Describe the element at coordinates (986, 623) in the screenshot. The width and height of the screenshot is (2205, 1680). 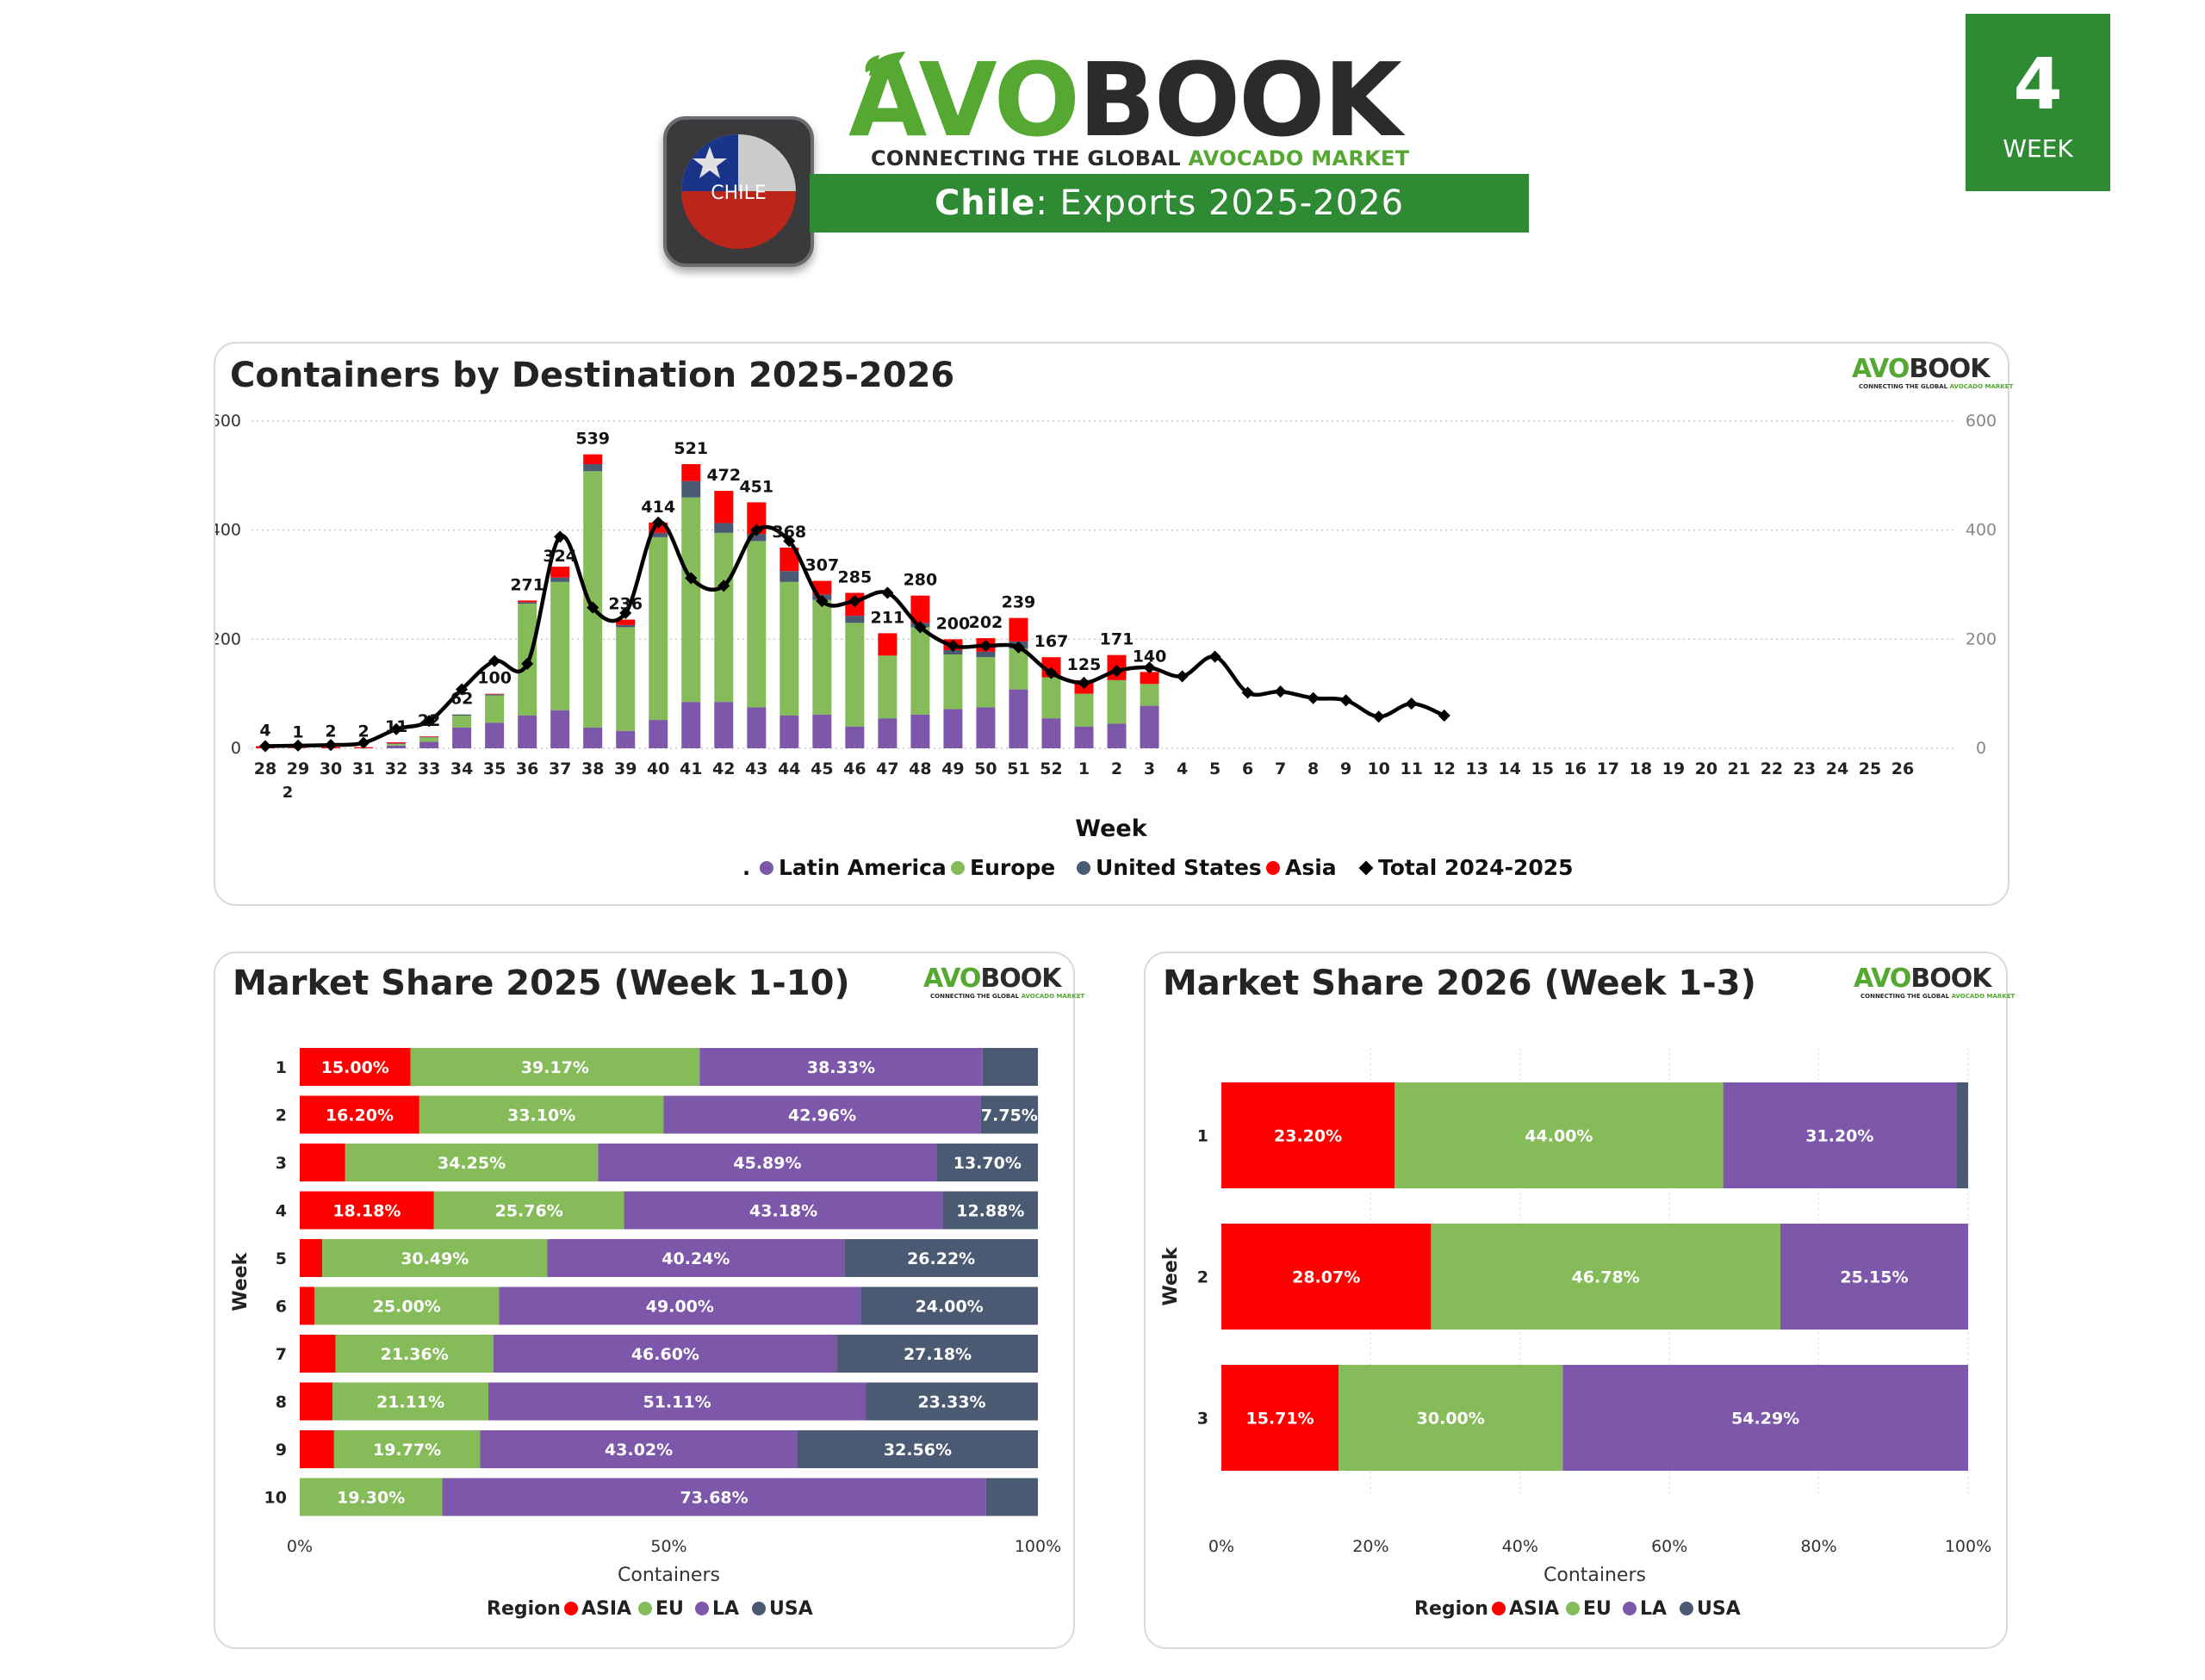
I see `data-label: 202` at that location.